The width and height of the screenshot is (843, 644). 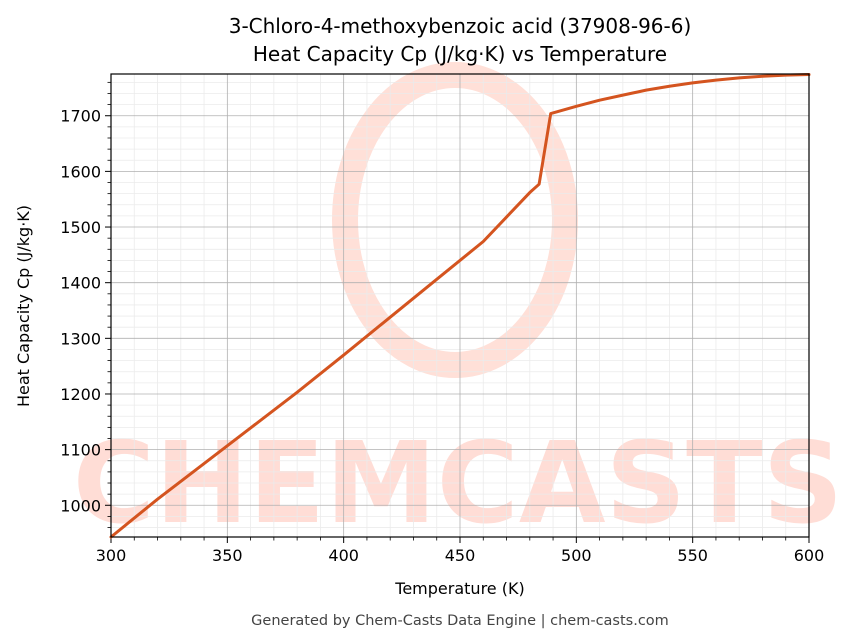 What do you see at coordinates (460, 555) in the screenshot?
I see `x-tick-label: 450` at bounding box center [460, 555].